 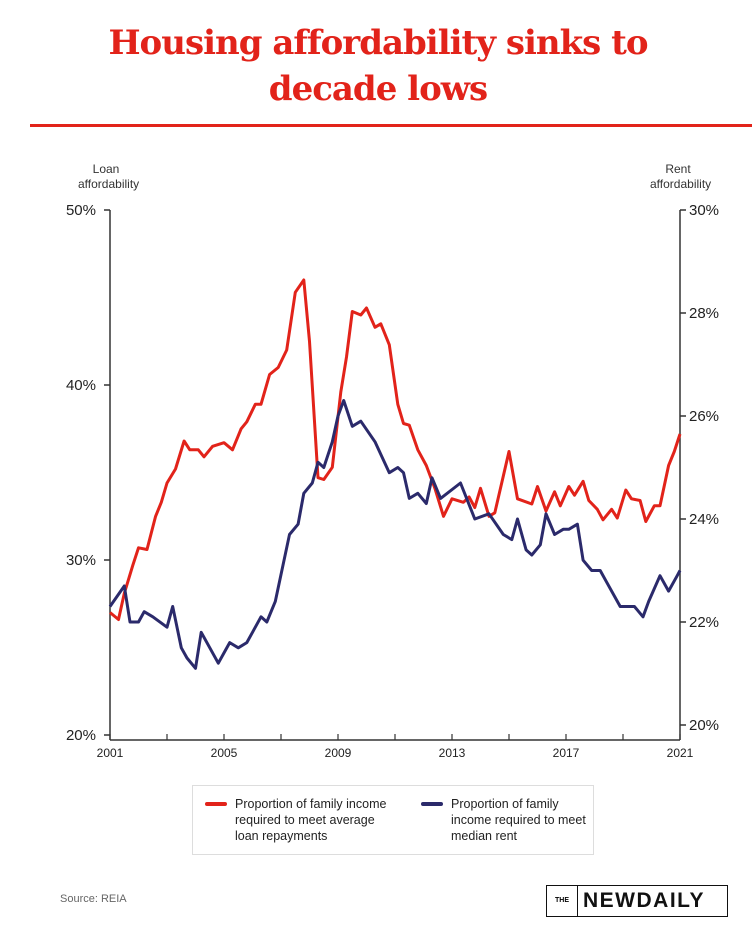 I want to click on title-line-1: Housing affordability sinks to, so click(x=378, y=43).